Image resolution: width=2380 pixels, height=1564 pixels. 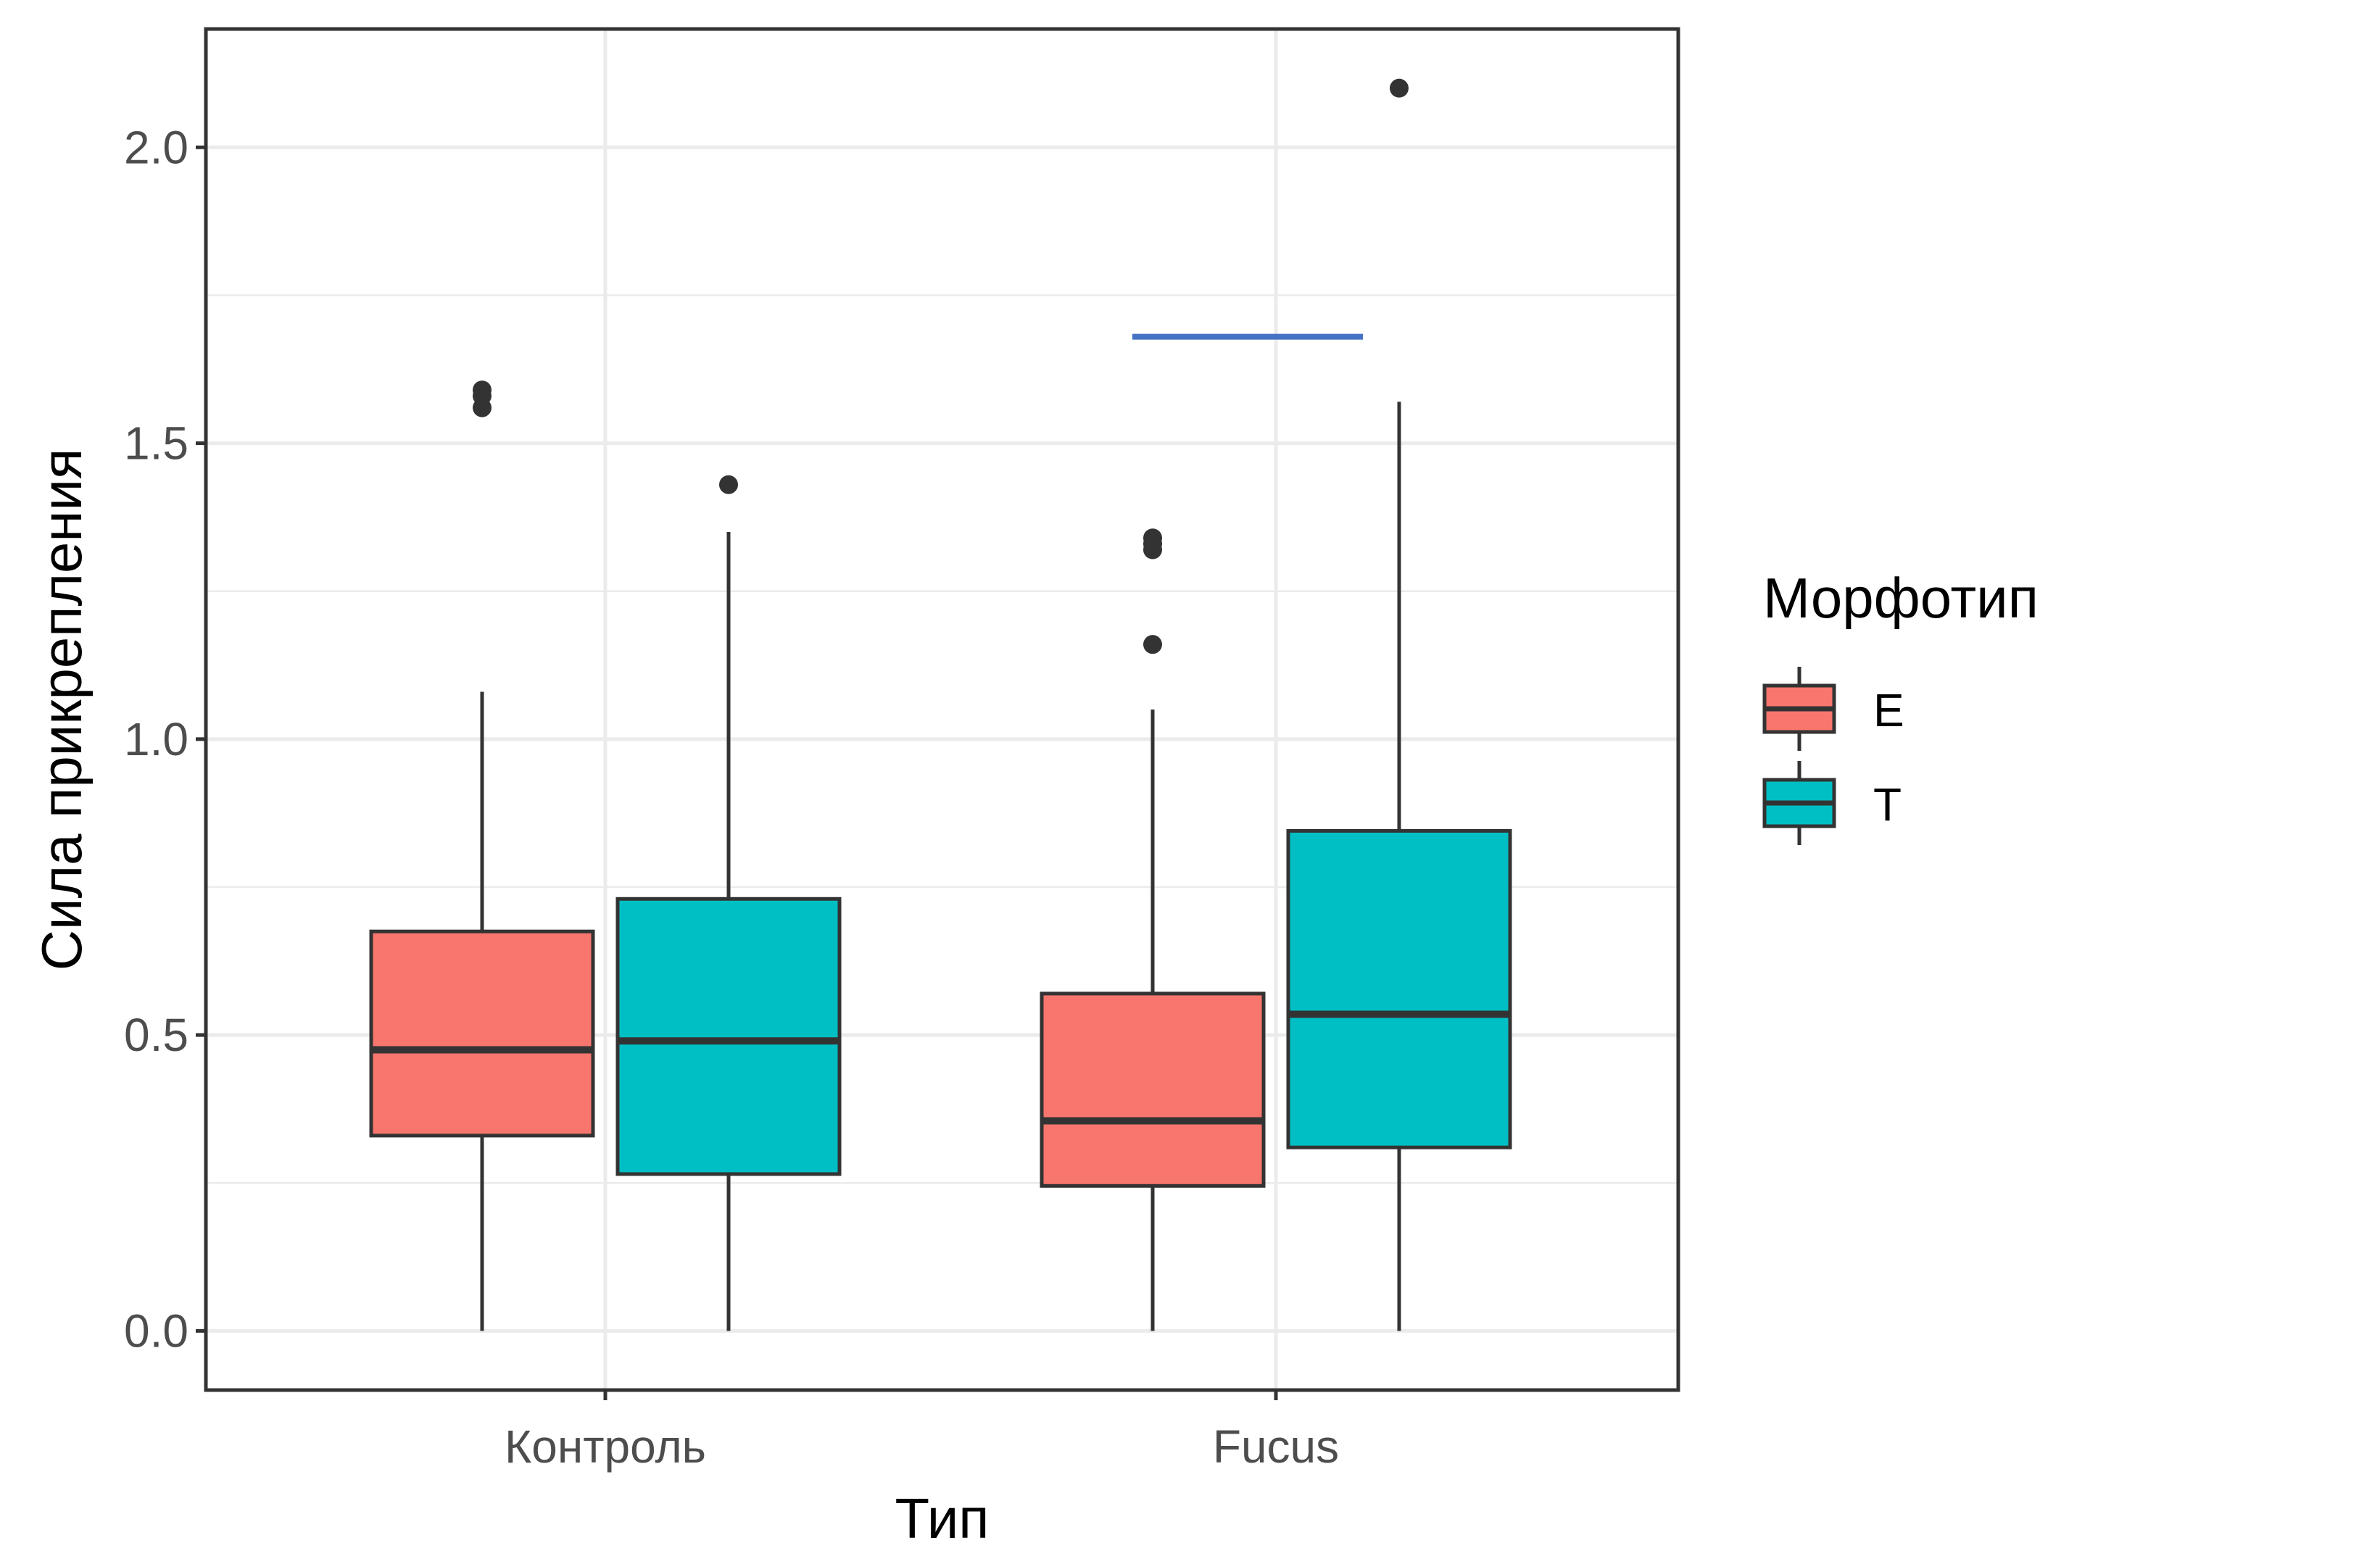 I want to click on legend-keys: ET, so click(x=1833, y=756).